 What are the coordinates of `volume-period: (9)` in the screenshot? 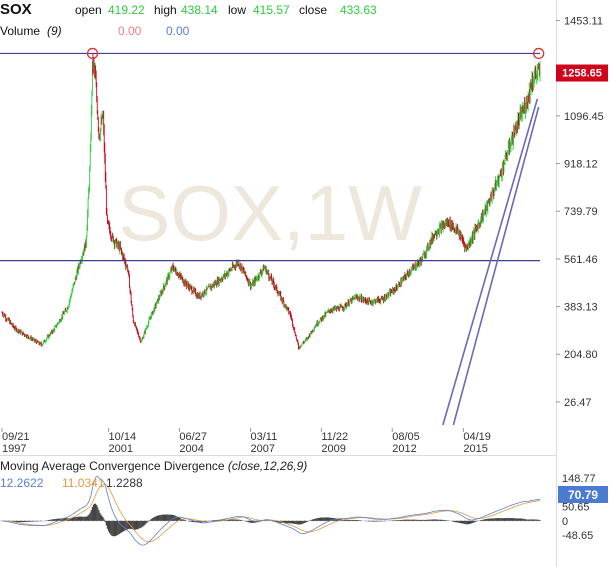 It's located at (54, 31).